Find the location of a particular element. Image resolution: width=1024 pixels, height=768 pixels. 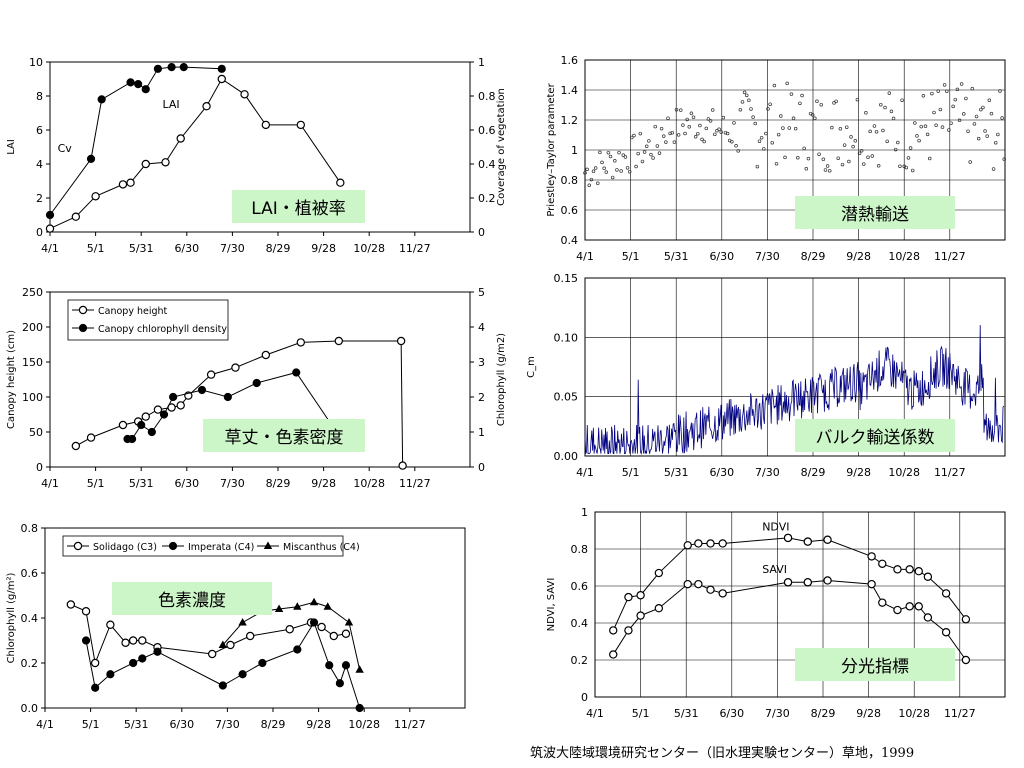

x-tick-label: 9/28 is located at coordinates (858, 472).